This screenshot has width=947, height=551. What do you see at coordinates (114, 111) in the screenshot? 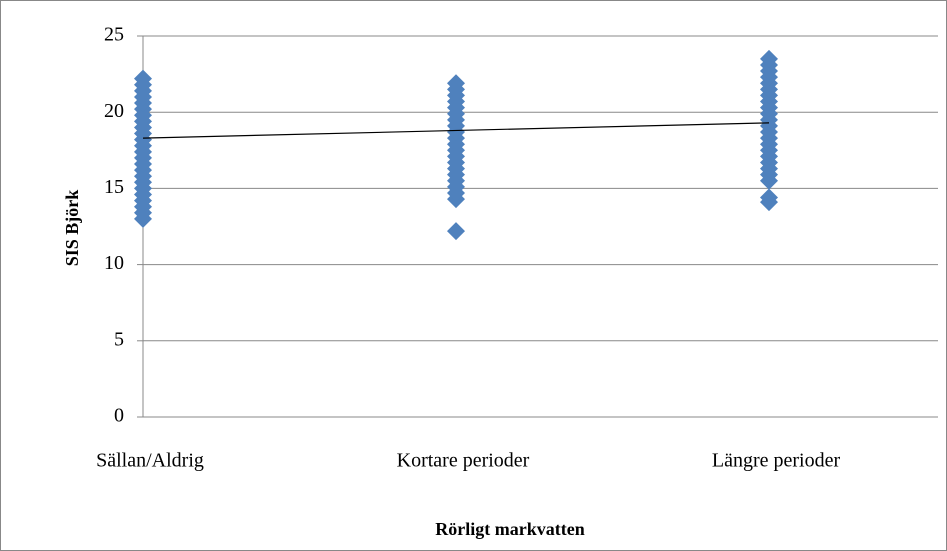
I see `y-tick-label: 20` at bounding box center [114, 111].